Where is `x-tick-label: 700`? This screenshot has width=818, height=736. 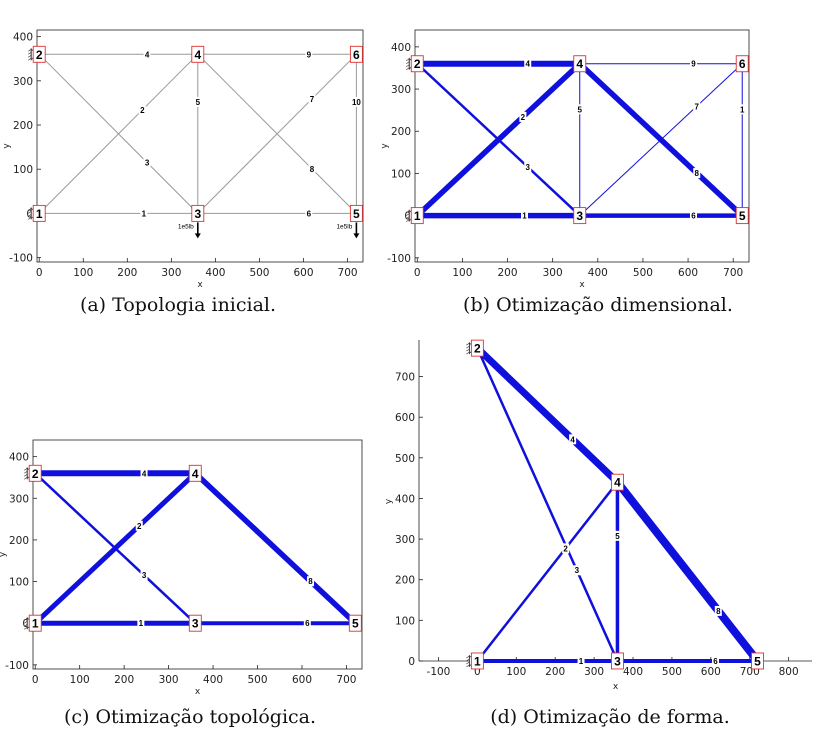 x-tick-label: 700 is located at coordinates (346, 680).